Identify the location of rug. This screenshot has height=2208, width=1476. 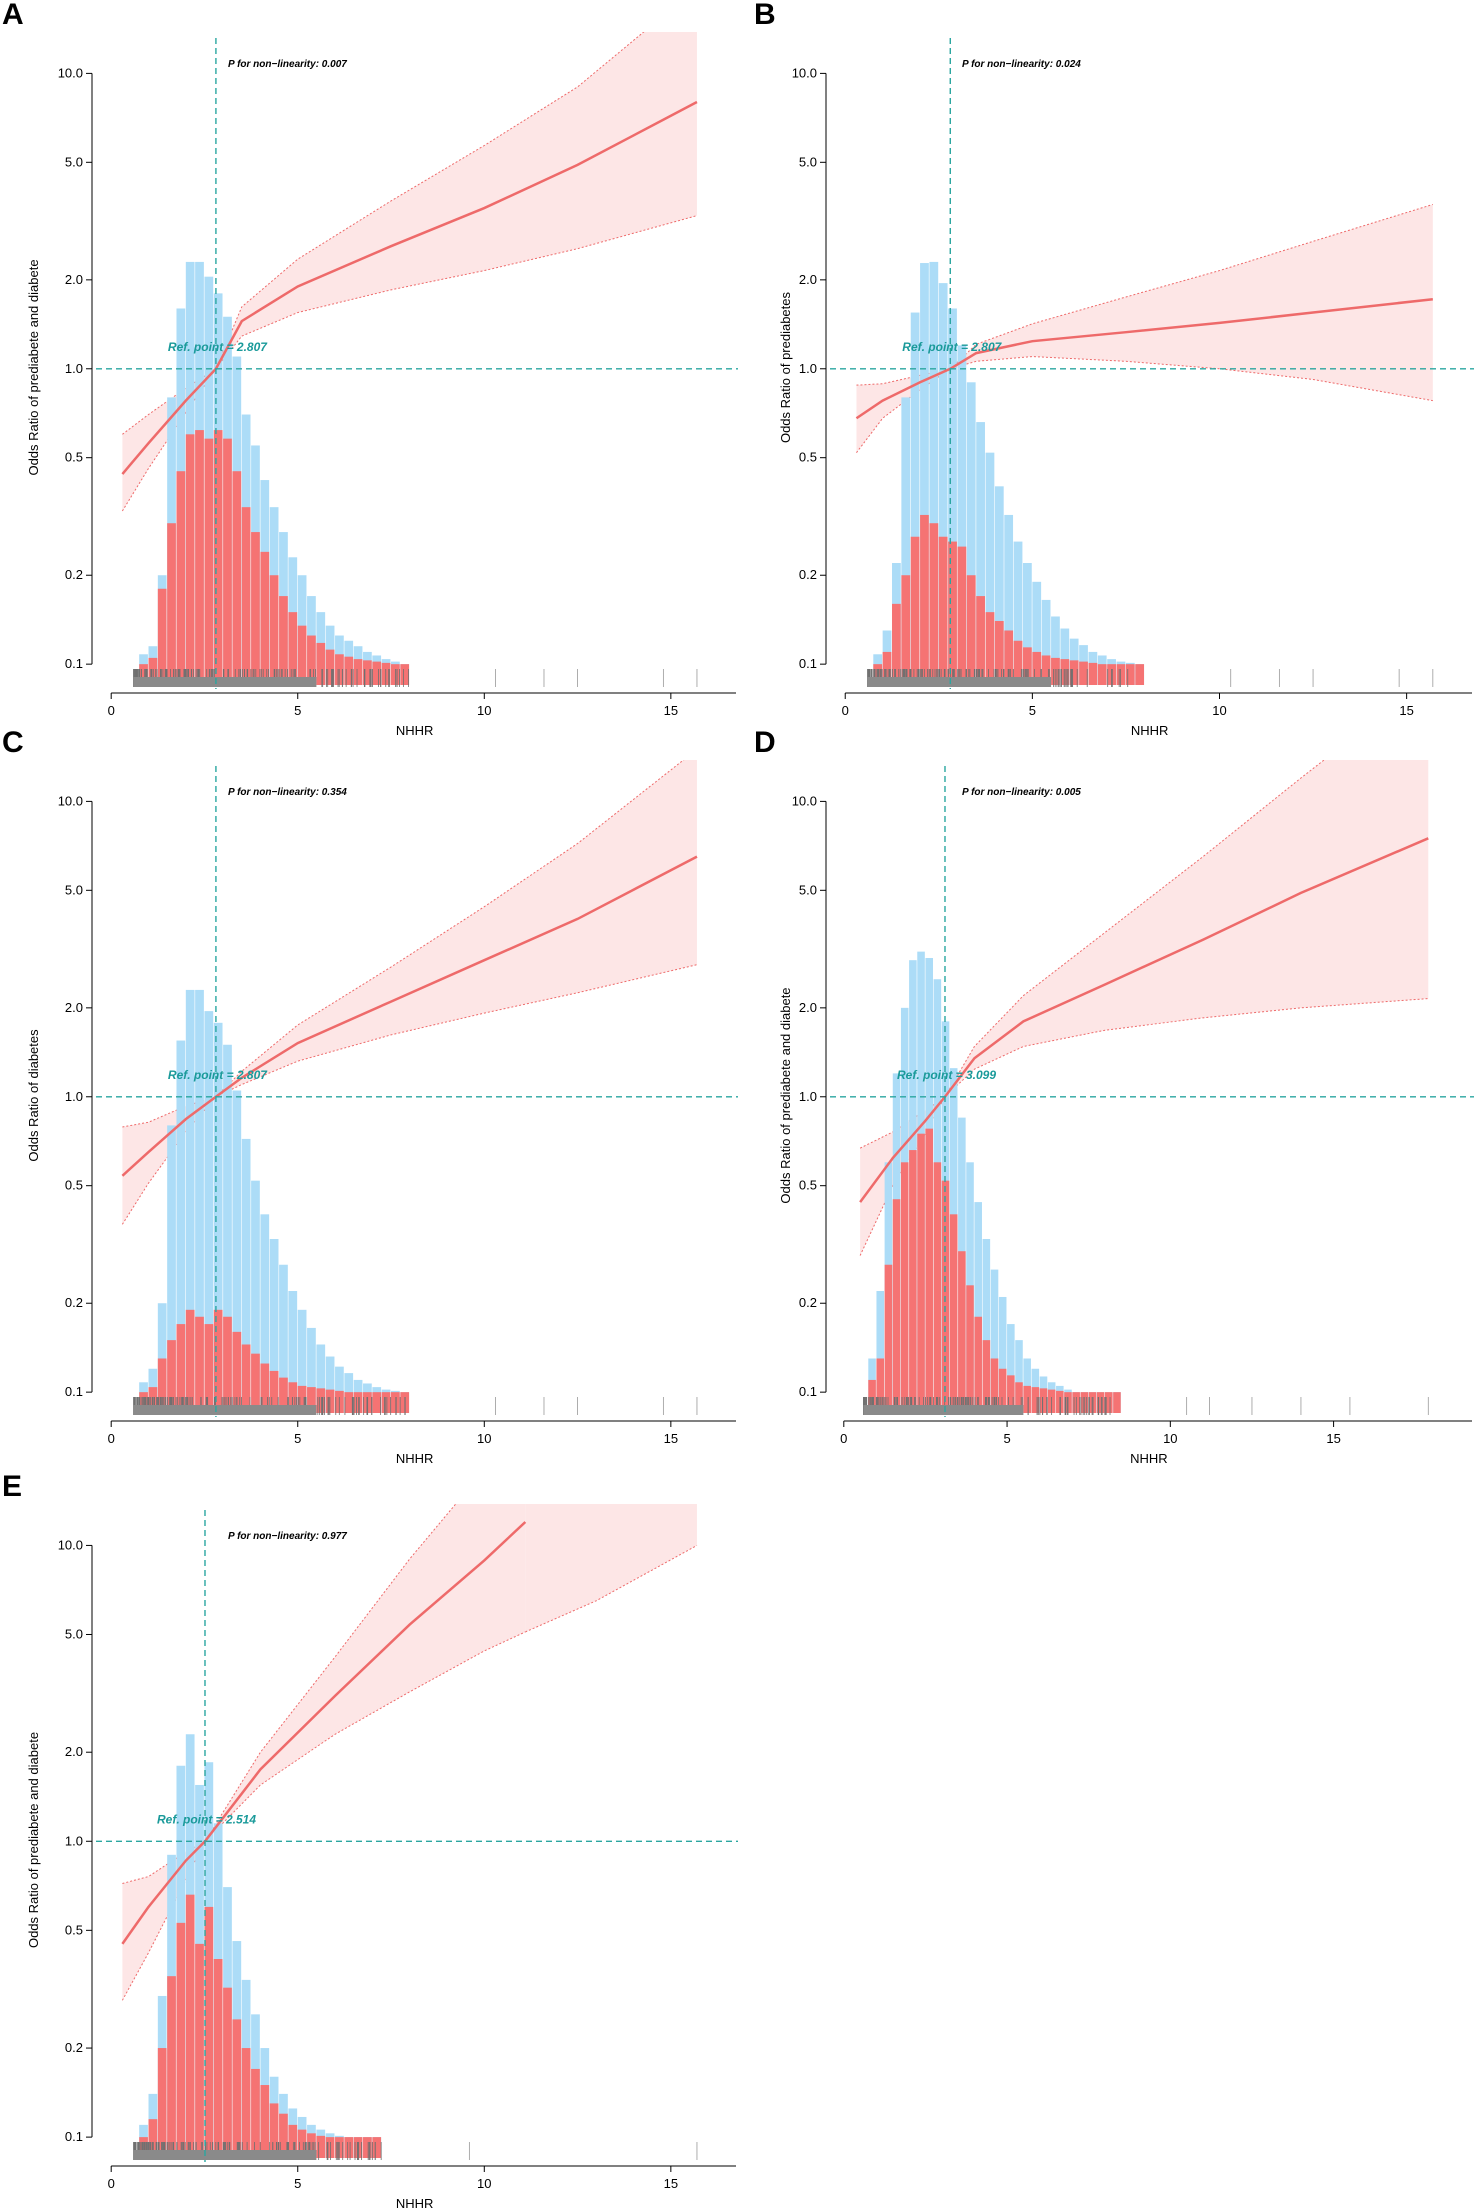
(415, 678).